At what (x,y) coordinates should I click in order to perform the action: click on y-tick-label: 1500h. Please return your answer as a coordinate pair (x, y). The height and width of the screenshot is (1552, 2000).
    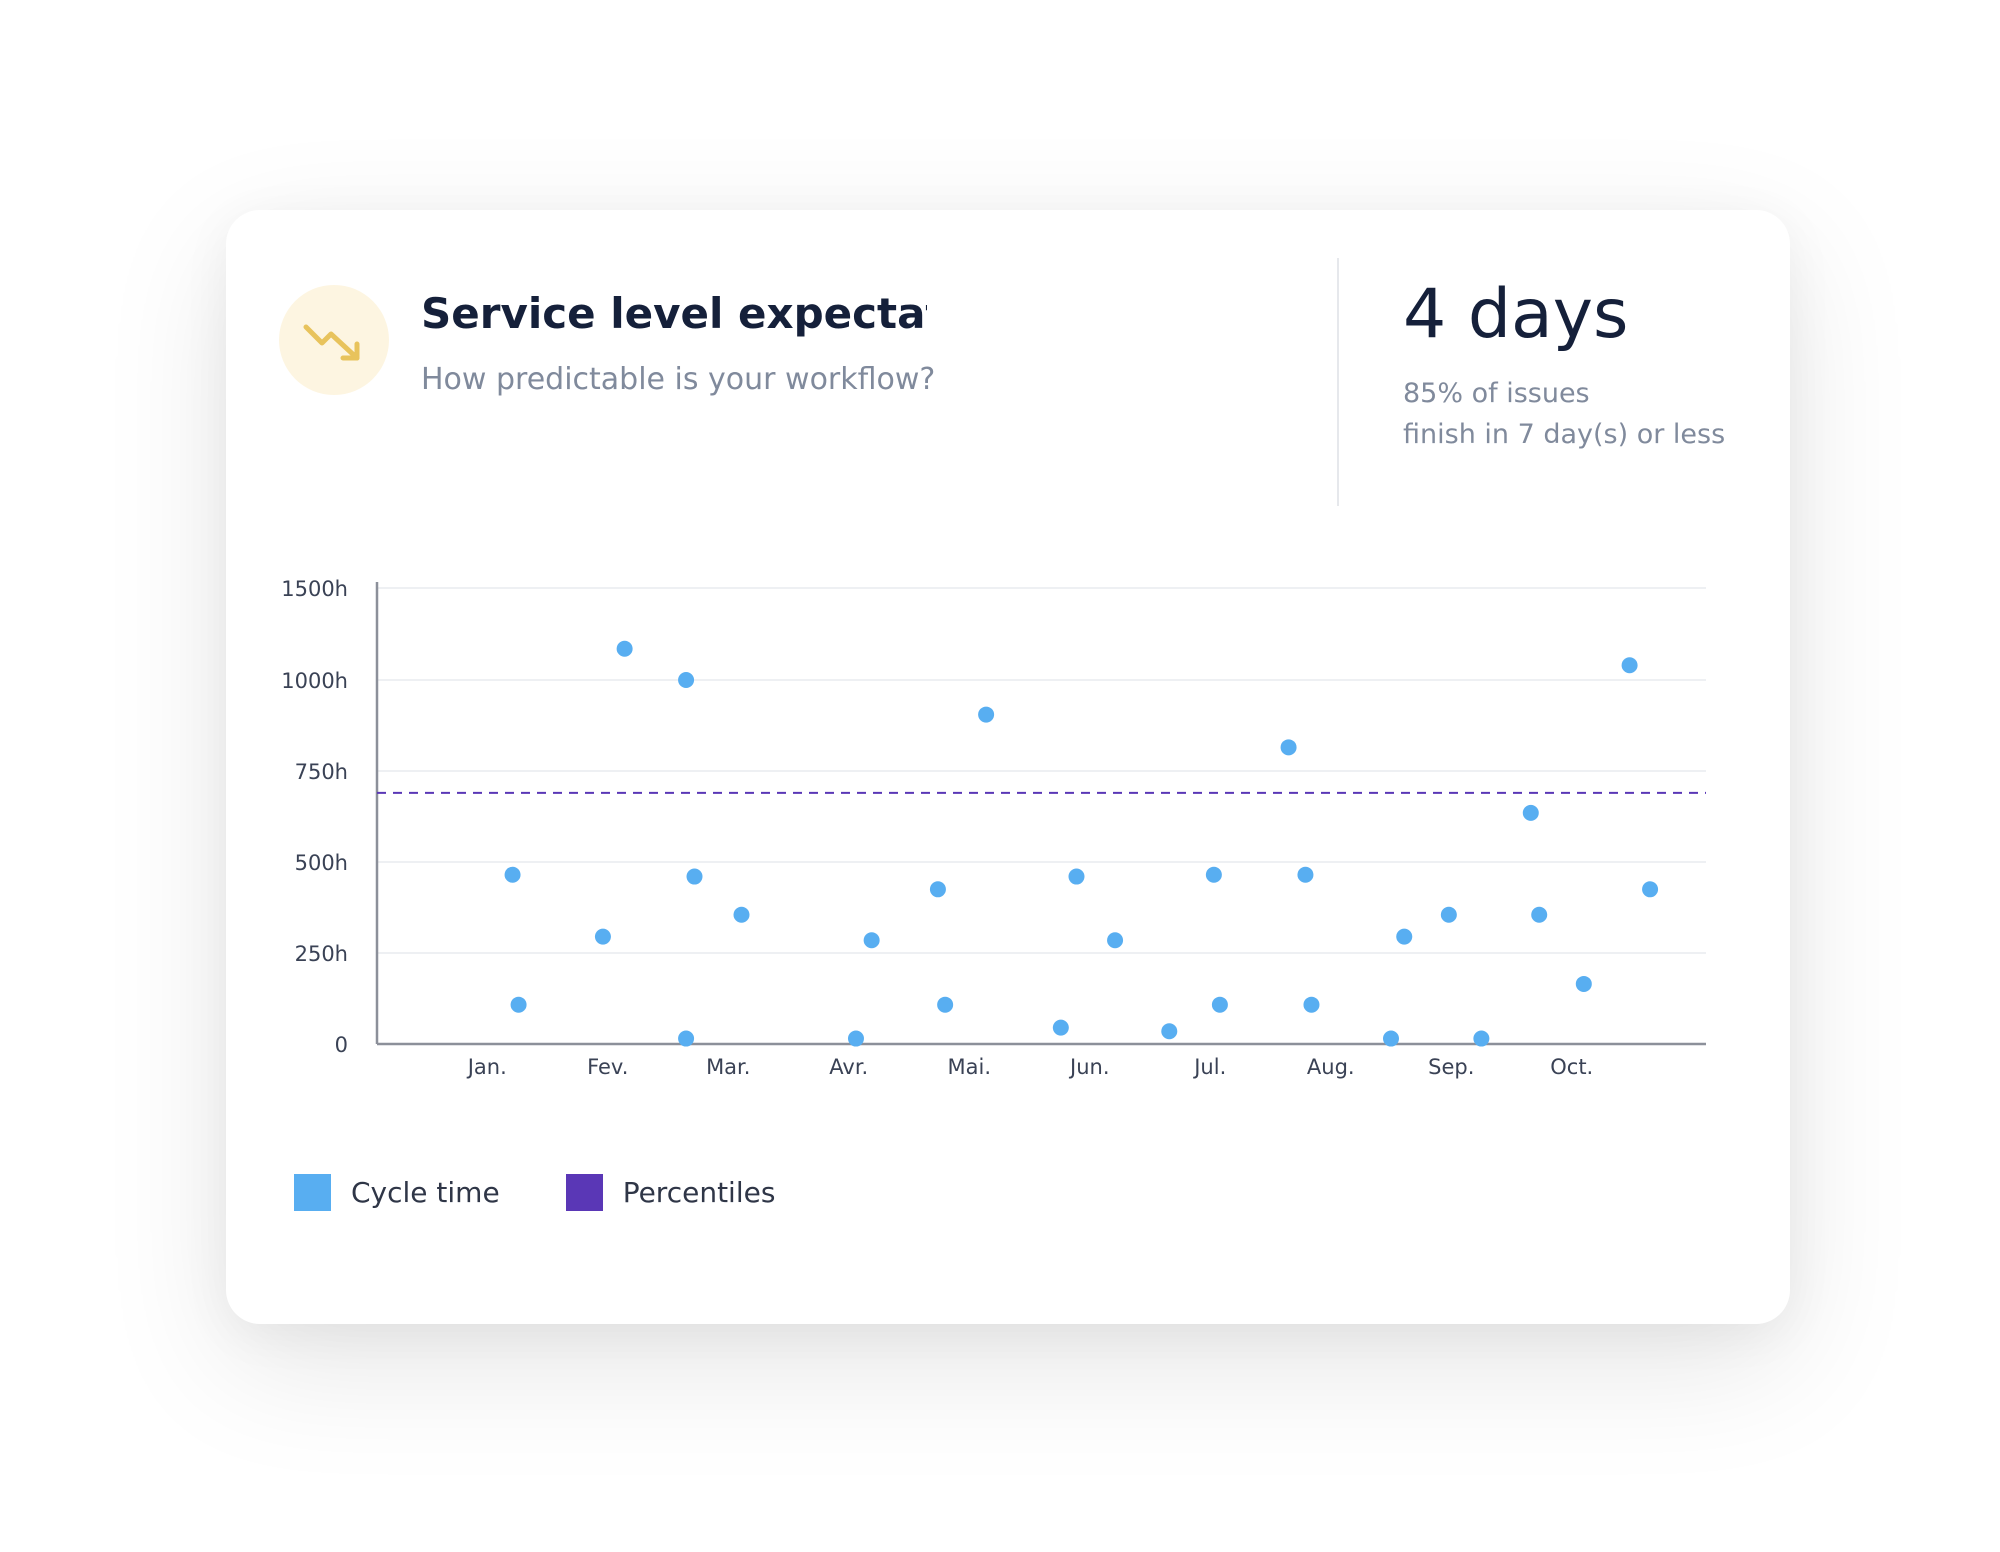
    Looking at the image, I should click on (314, 589).